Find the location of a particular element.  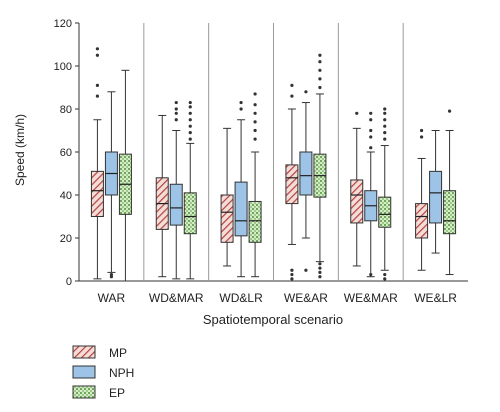

legend-label-ep: EP is located at coordinates (117, 393).